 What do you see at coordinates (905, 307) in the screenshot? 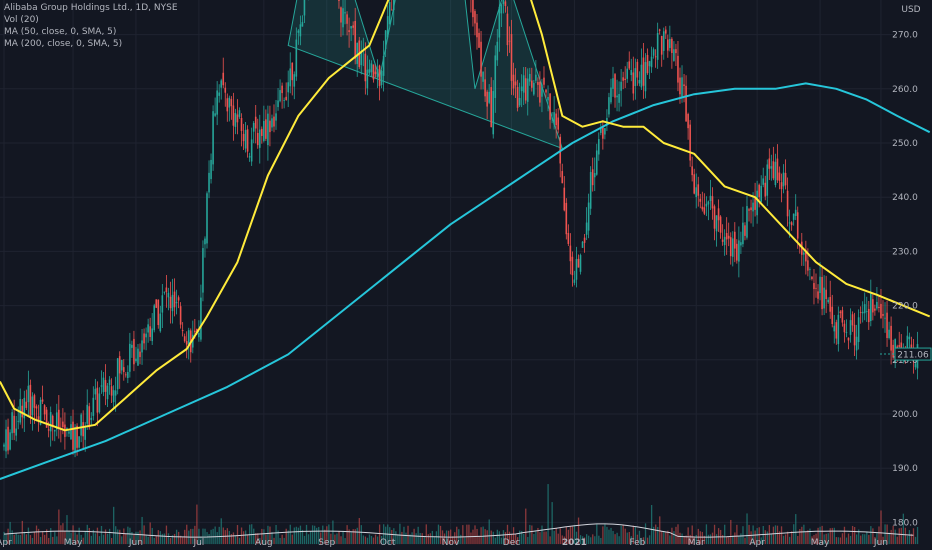
I see `price-tick-label: 220.0` at bounding box center [905, 307].